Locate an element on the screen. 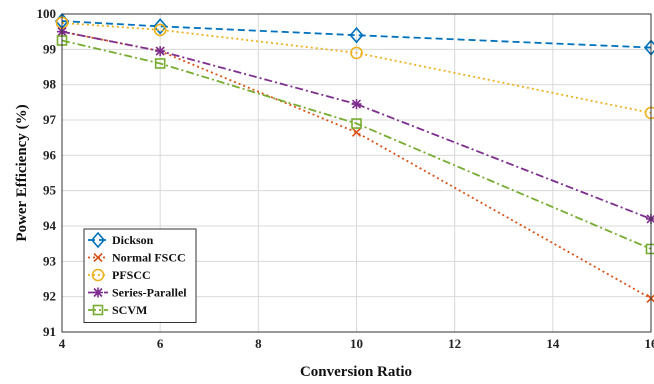 The width and height of the screenshot is (654, 384). y-tick-label: 93 is located at coordinates (50, 260).